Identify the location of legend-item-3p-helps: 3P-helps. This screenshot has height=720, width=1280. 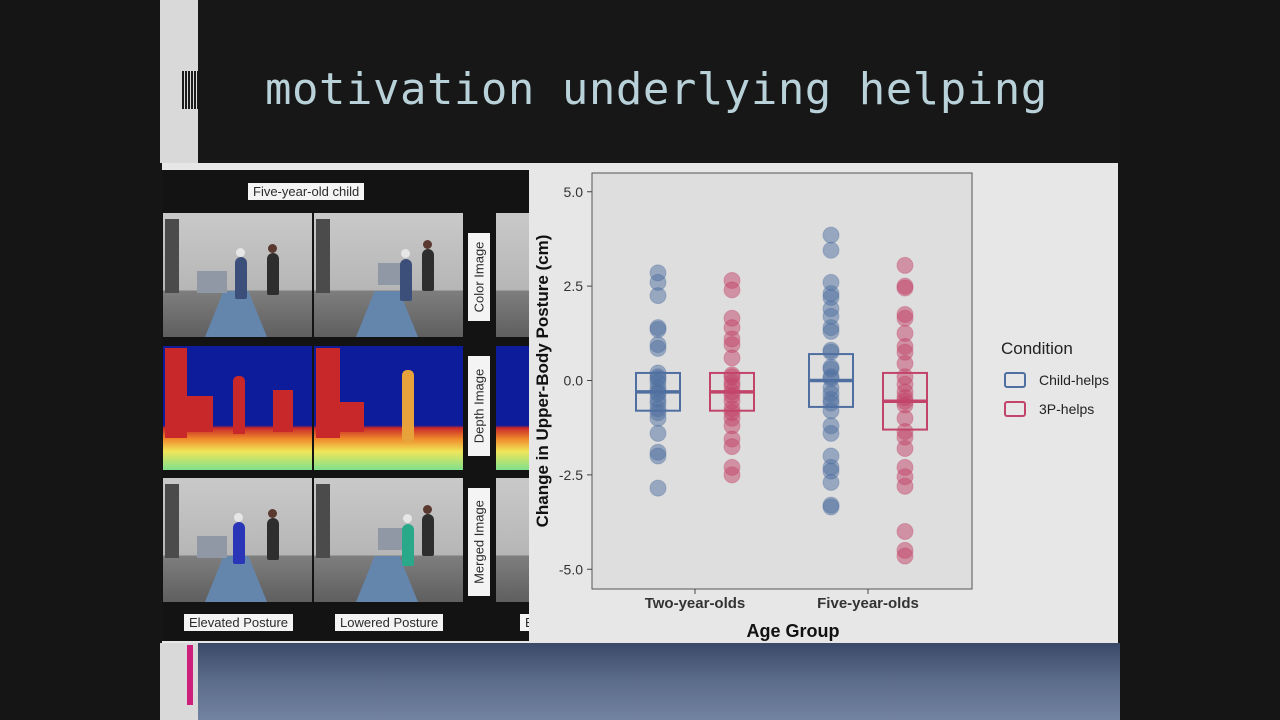
(1049, 409).